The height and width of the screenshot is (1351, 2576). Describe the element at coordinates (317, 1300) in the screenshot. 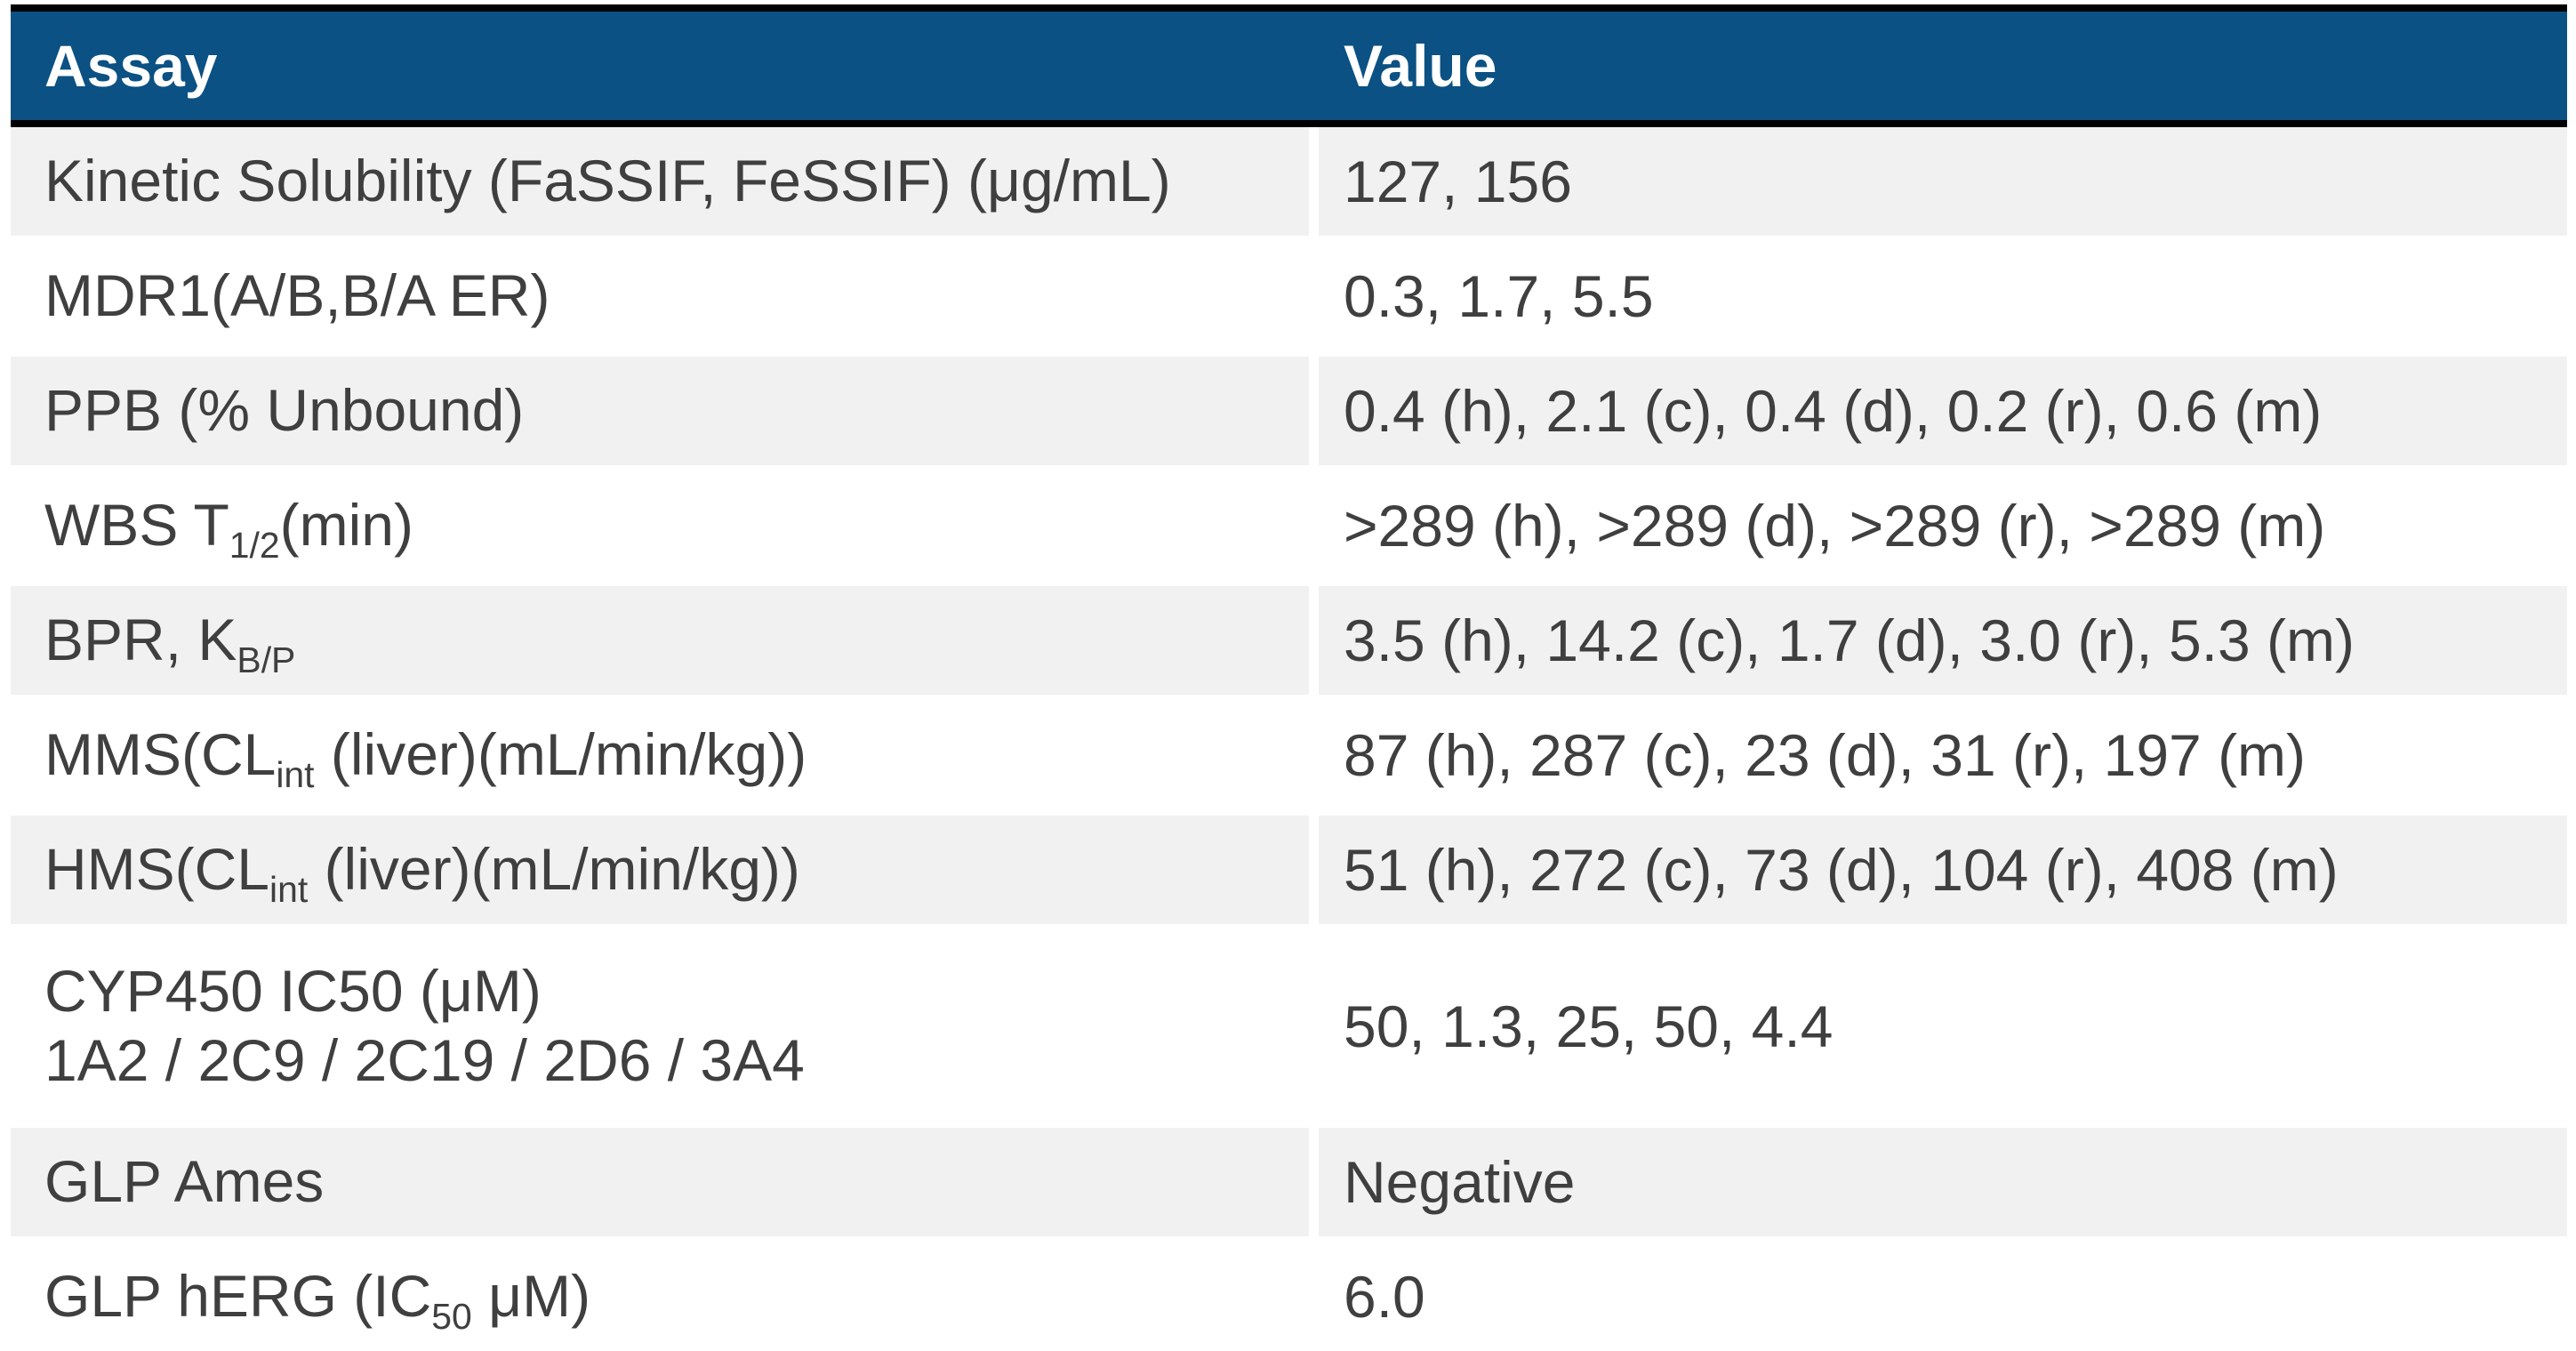

I see `assay-cell: GLP hERG (IC50 μM)` at that location.